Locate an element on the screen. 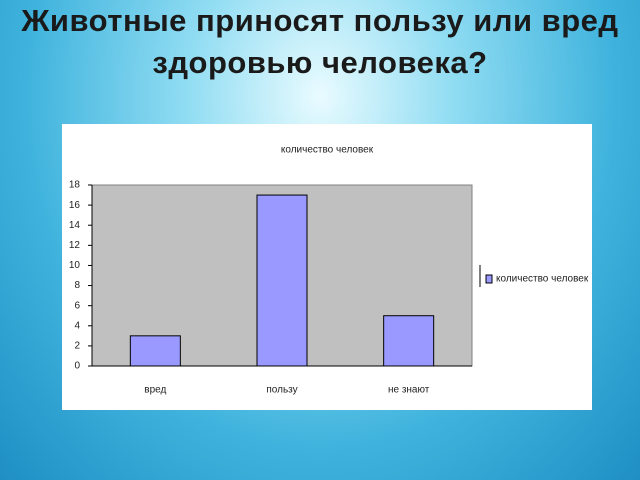 This screenshot has height=480, width=640. y-tick-label: 8 is located at coordinates (77, 285).